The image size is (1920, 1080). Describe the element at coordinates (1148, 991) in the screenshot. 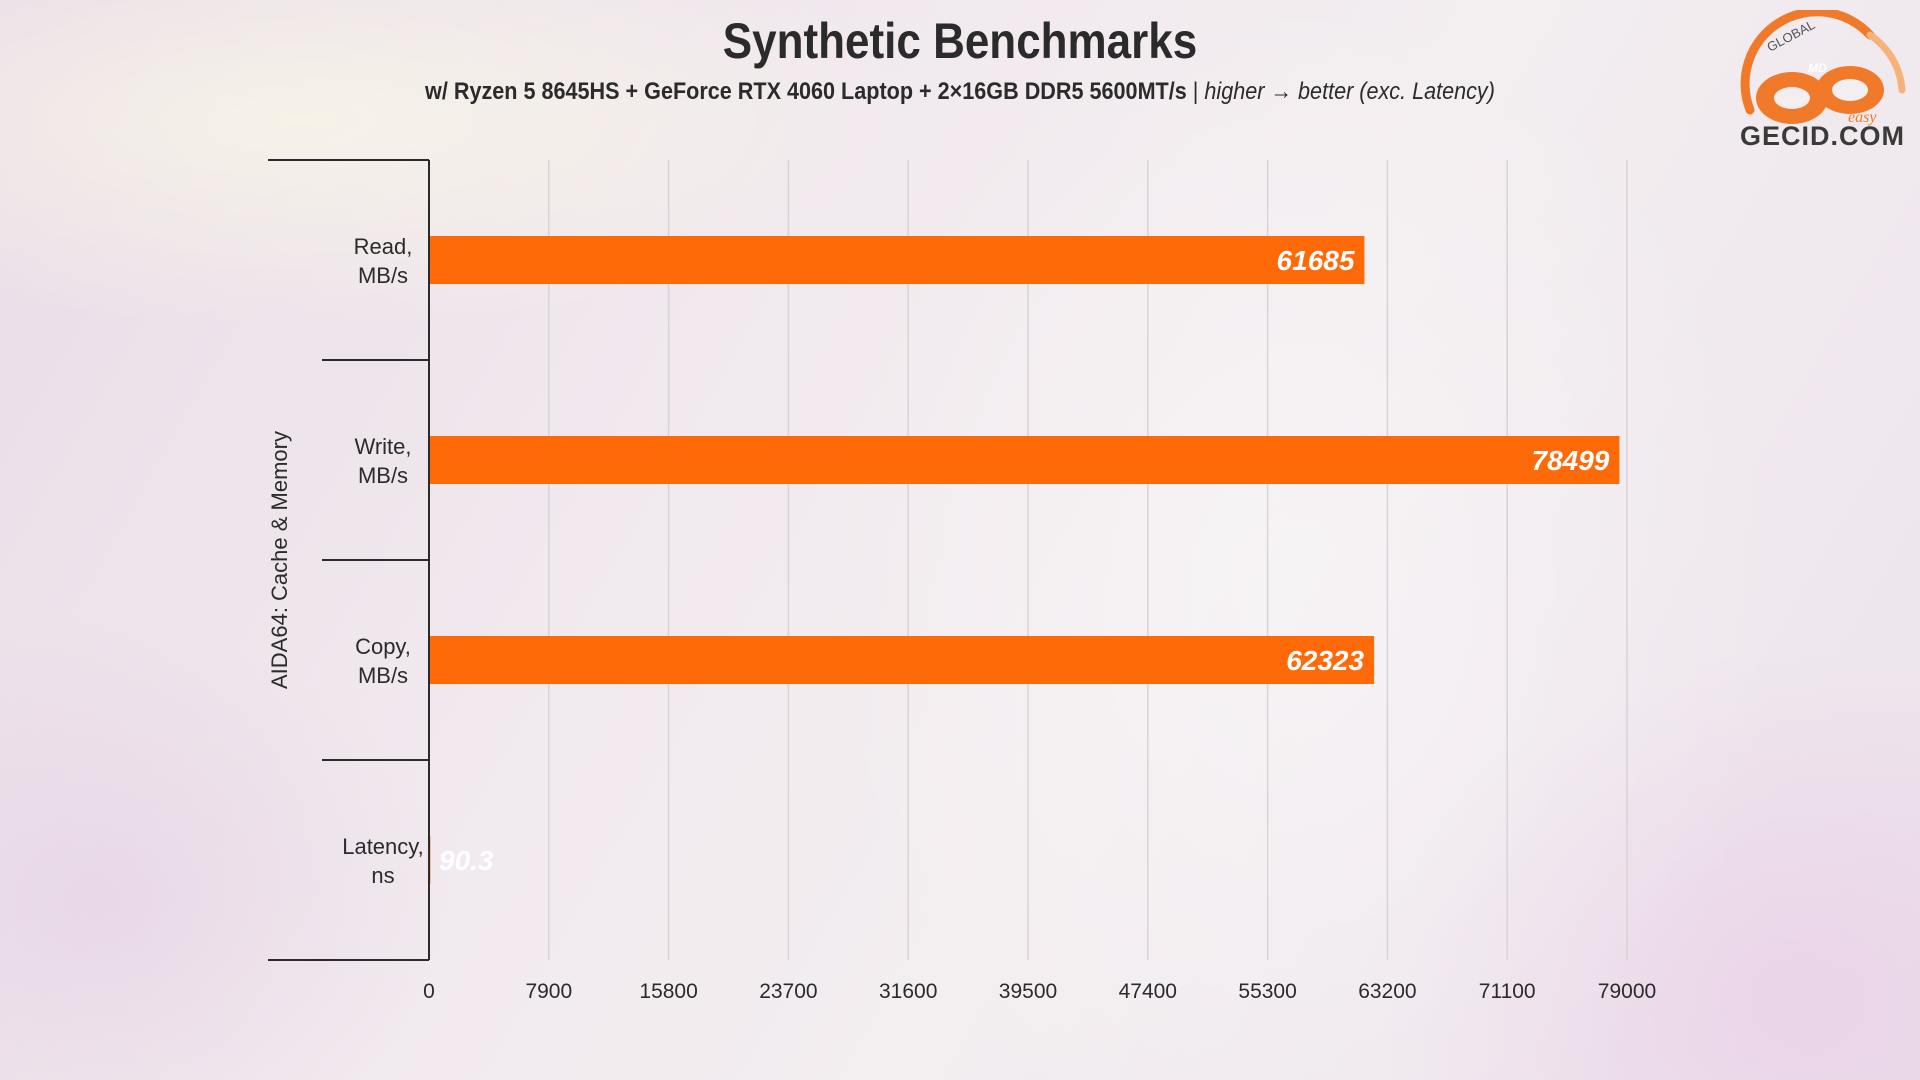

I see `x-tick-label: 47400` at that location.